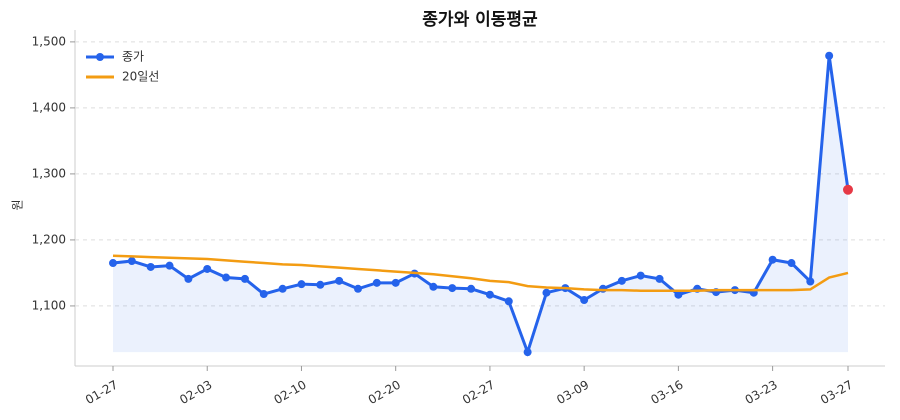 The image size is (900, 420). I want to click on x-tick-label: 01-27, so click(101, 393).